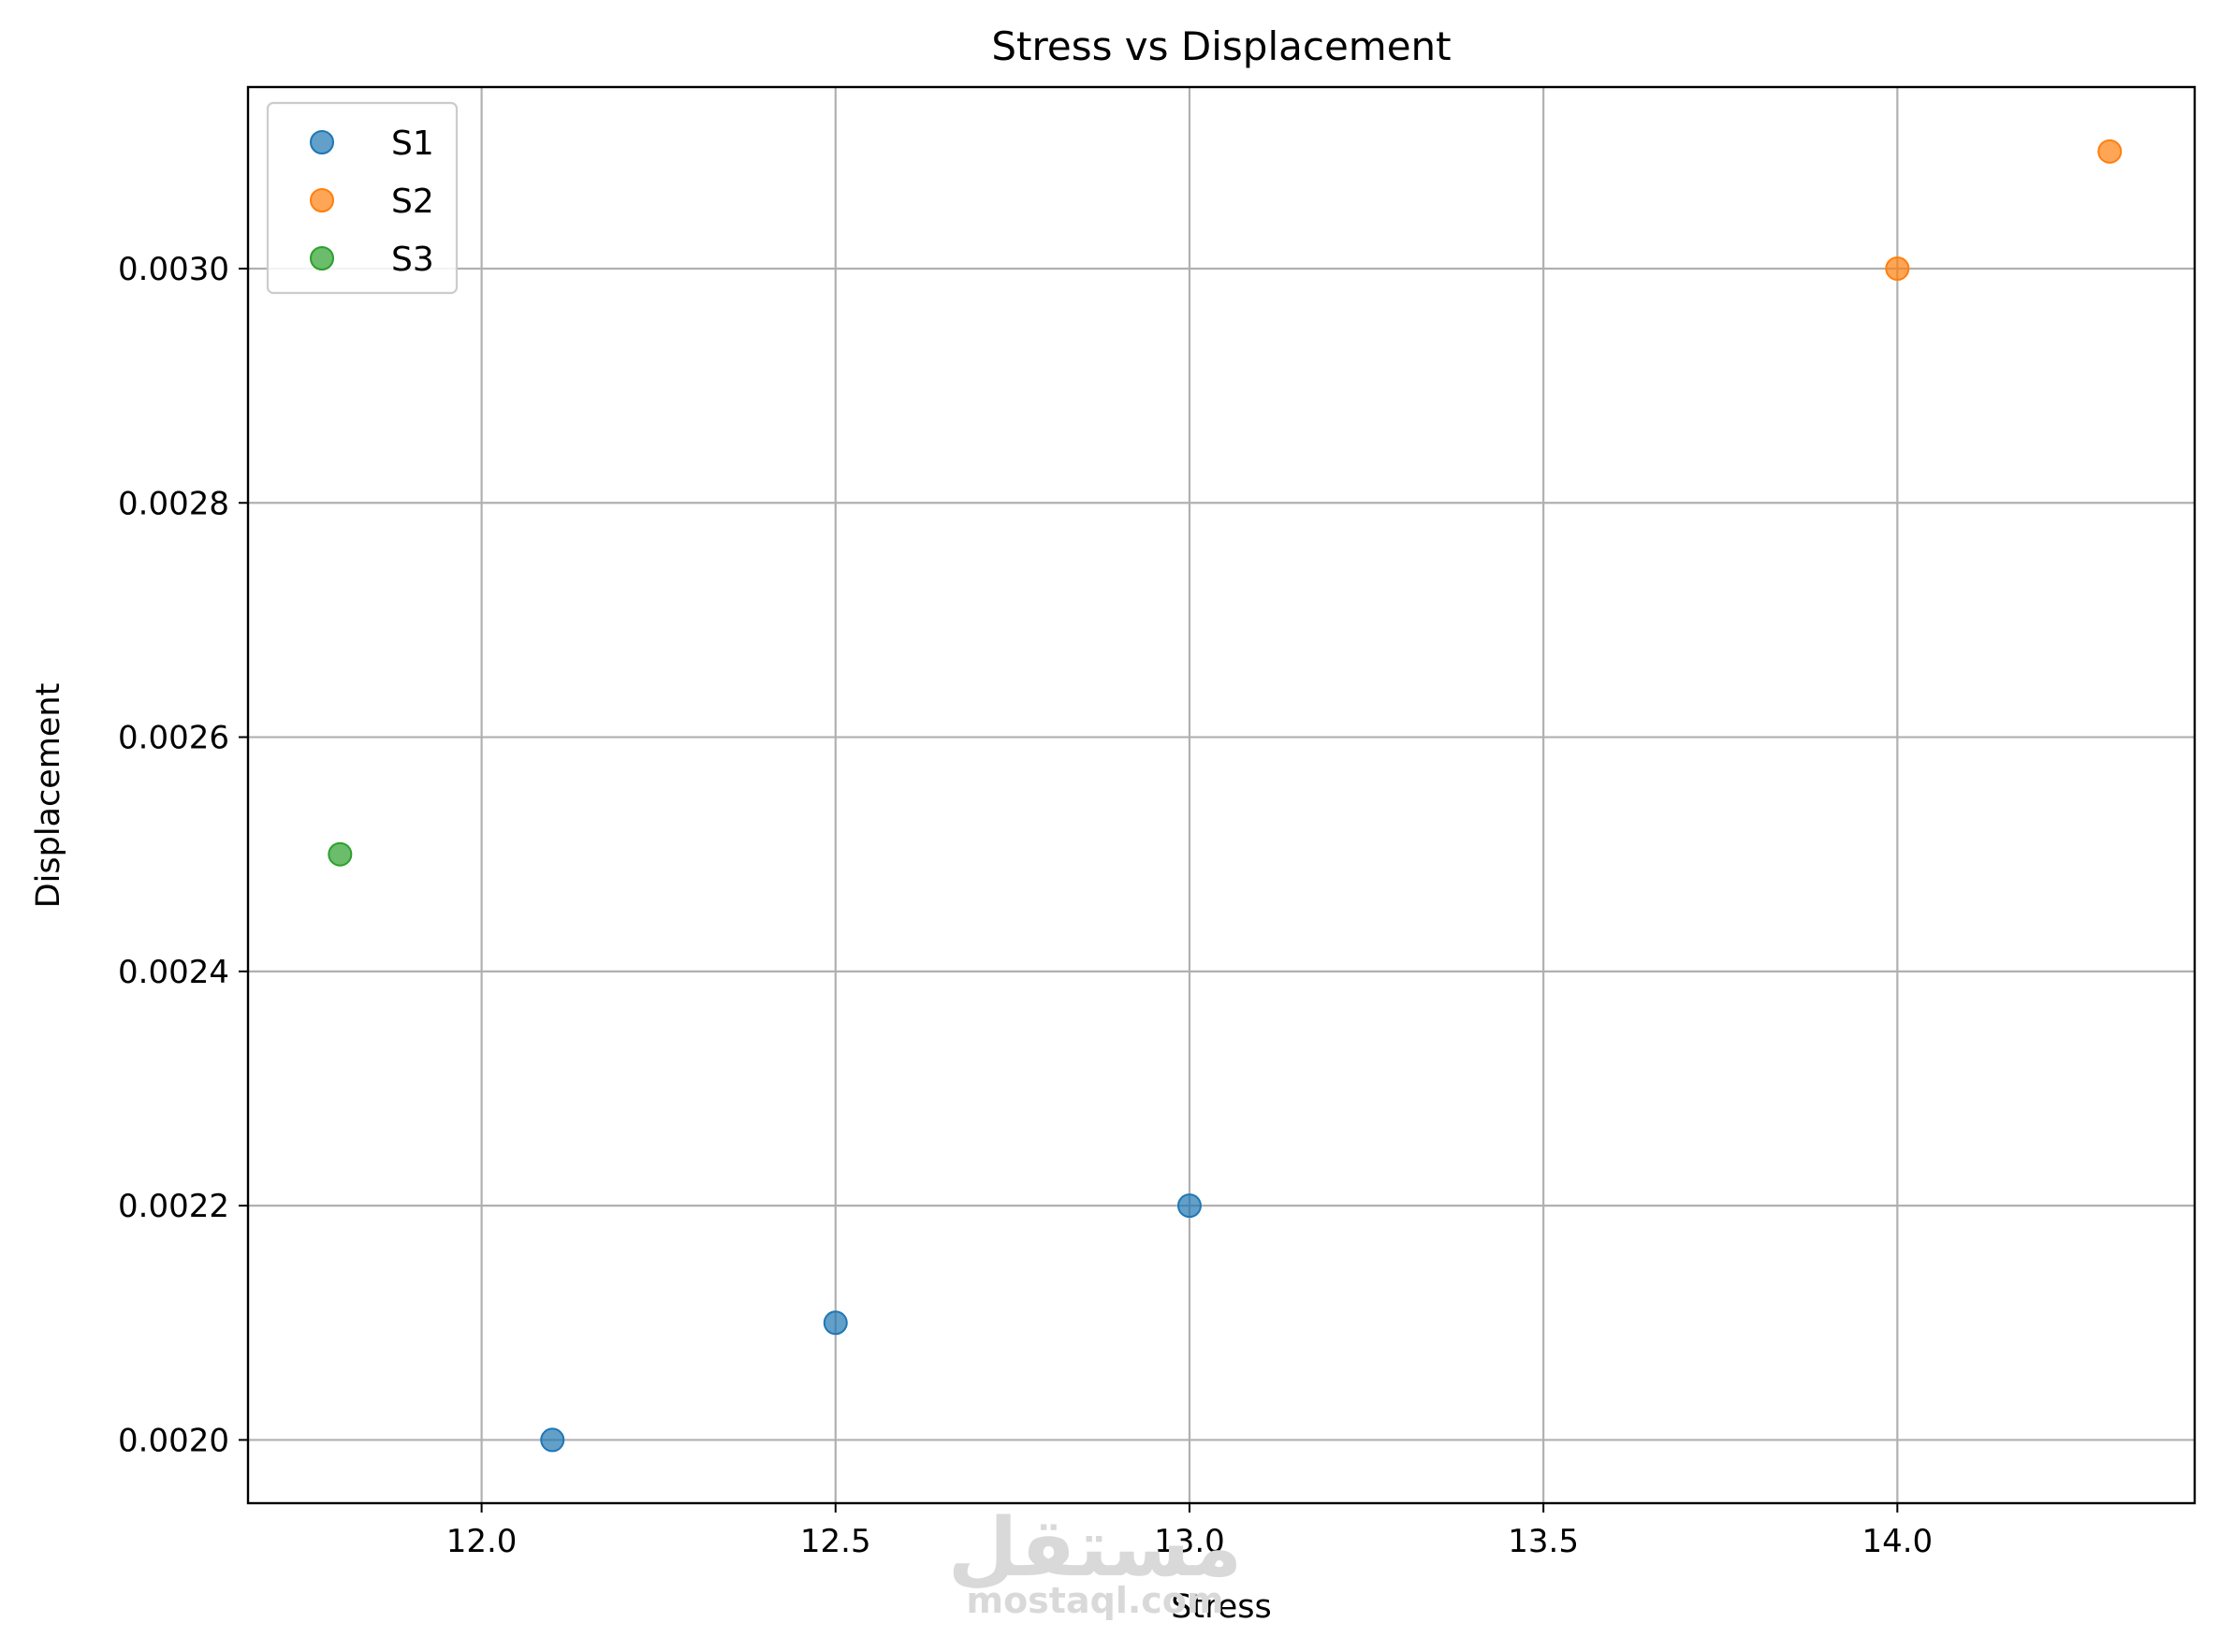 Image resolution: width=2219 pixels, height=1652 pixels. I want to click on x-axis-title: Stress, so click(1221, 1607).